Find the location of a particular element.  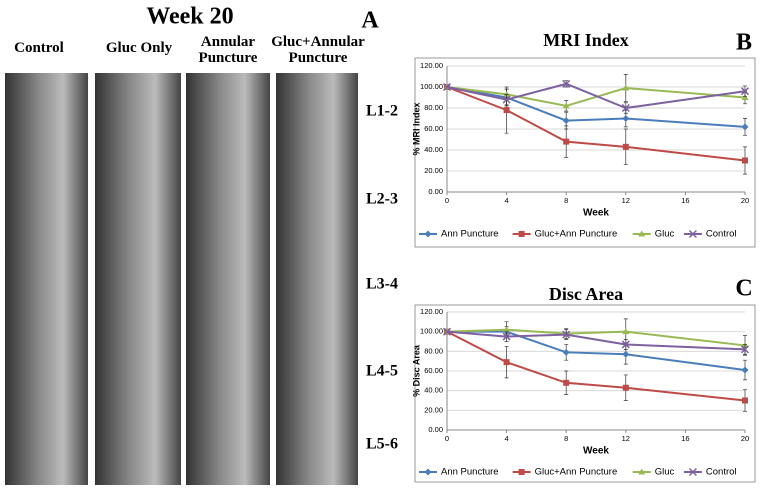

column-label: Control is located at coordinates (39, 48).